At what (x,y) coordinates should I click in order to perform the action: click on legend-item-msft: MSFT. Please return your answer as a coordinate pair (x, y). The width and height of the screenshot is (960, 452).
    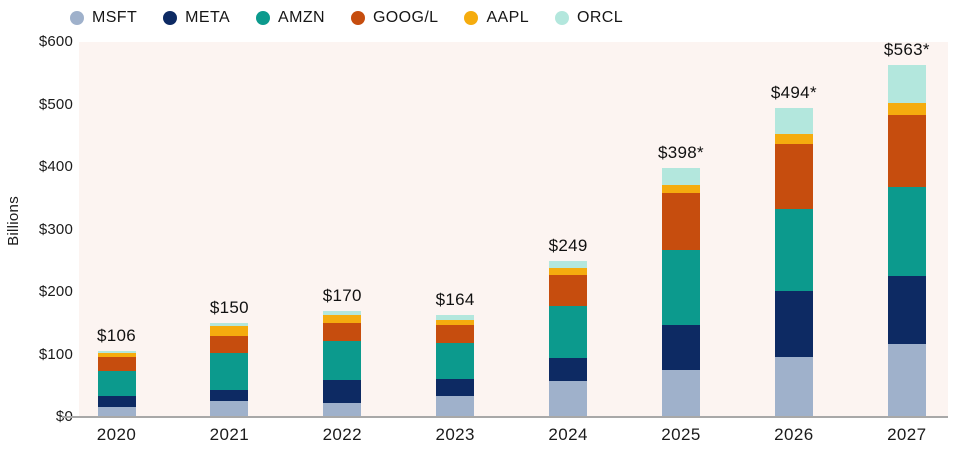
    Looking at the image, I should click on (103, 18).